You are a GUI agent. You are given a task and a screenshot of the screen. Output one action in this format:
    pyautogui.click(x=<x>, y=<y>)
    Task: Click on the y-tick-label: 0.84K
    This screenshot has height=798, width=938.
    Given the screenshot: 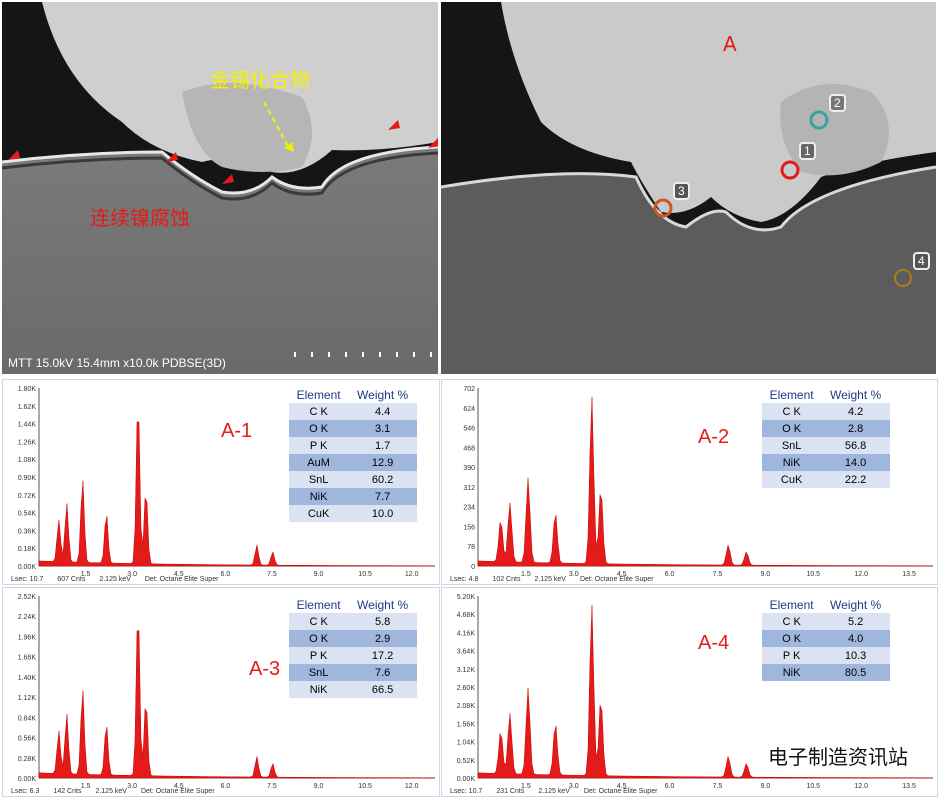 What is the action you would take?
    pyautogui.click(x=27, y=718)
    